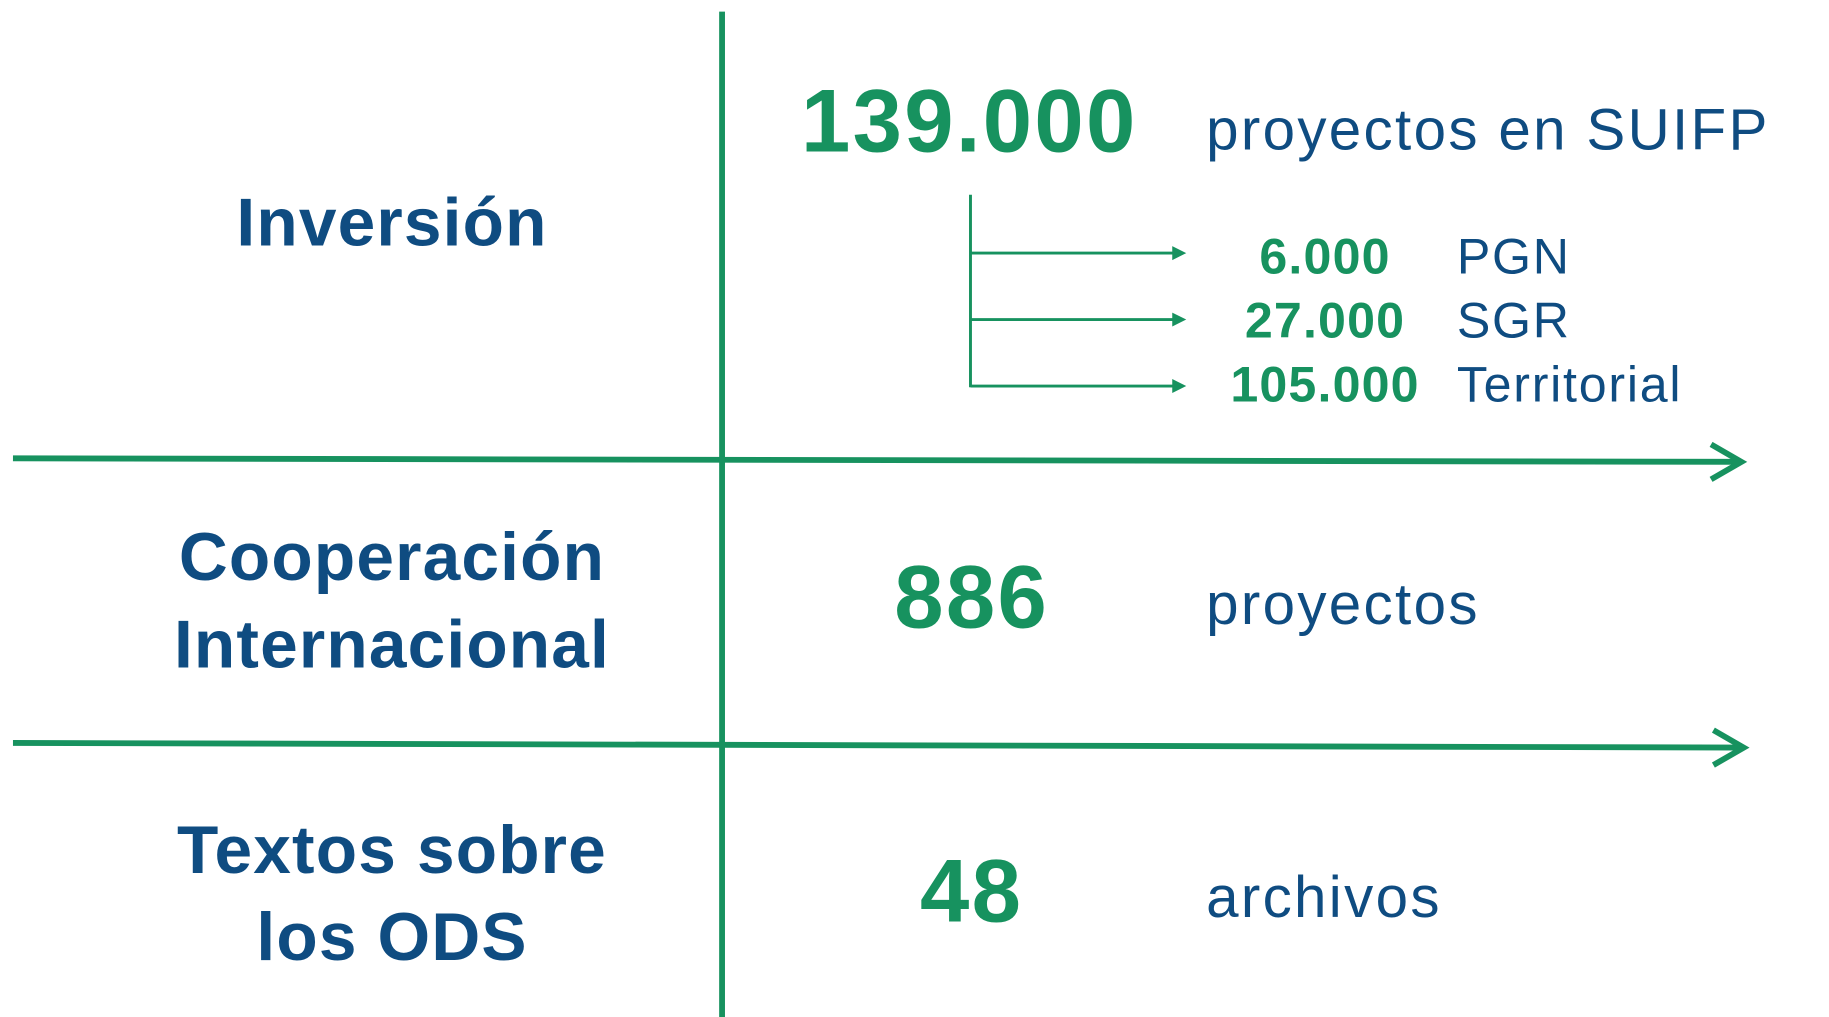 The height and width of the screenshot is (1017, 1829). I want to click on sub-label: PGN, so click(1514, 256).